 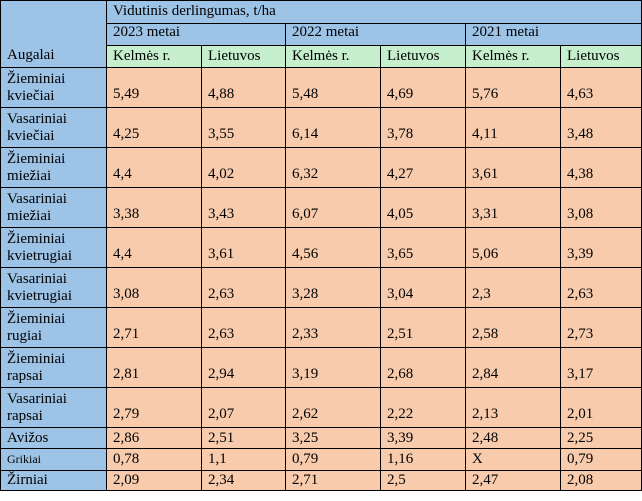 What do you see at coordinates (600, 407) in the screenshot?
I see `value-cell: 2,01` at bounding box center [600, 407].